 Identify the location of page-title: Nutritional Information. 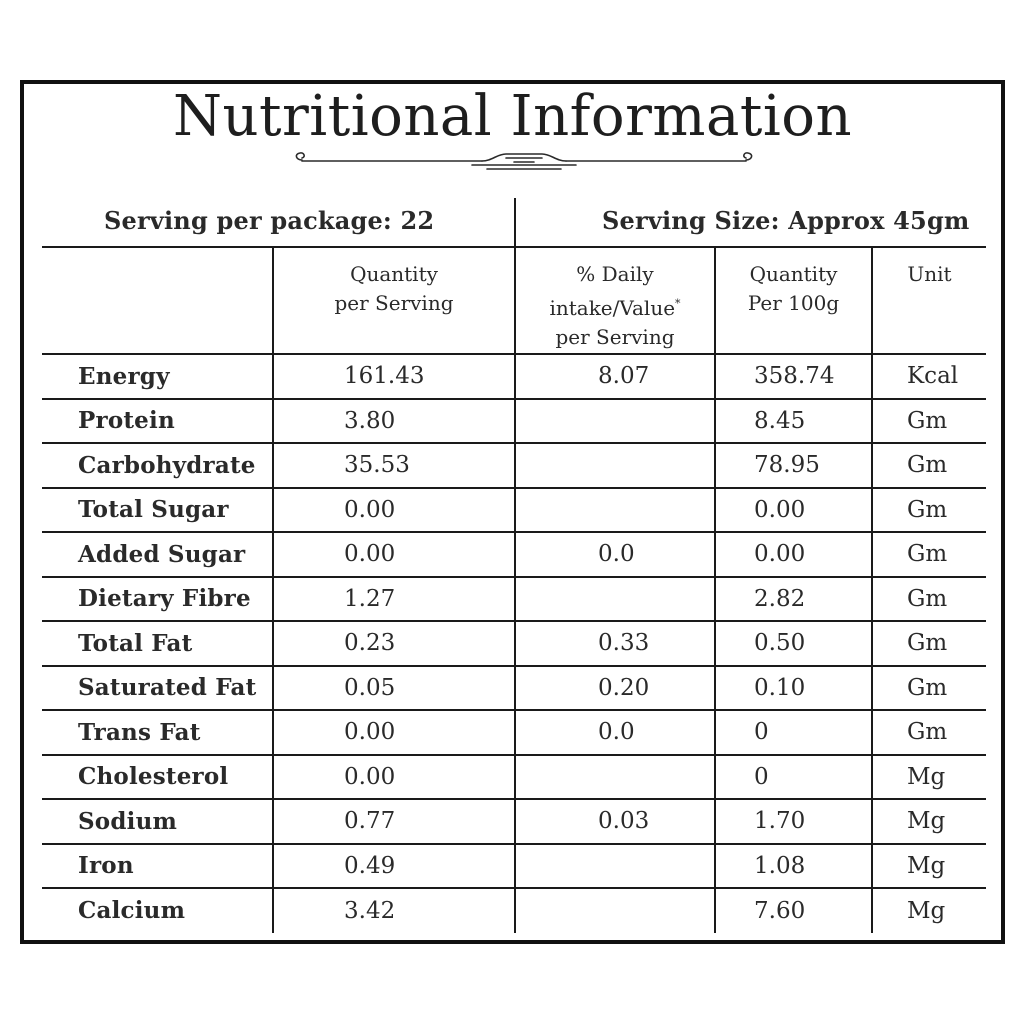
(512, 116).